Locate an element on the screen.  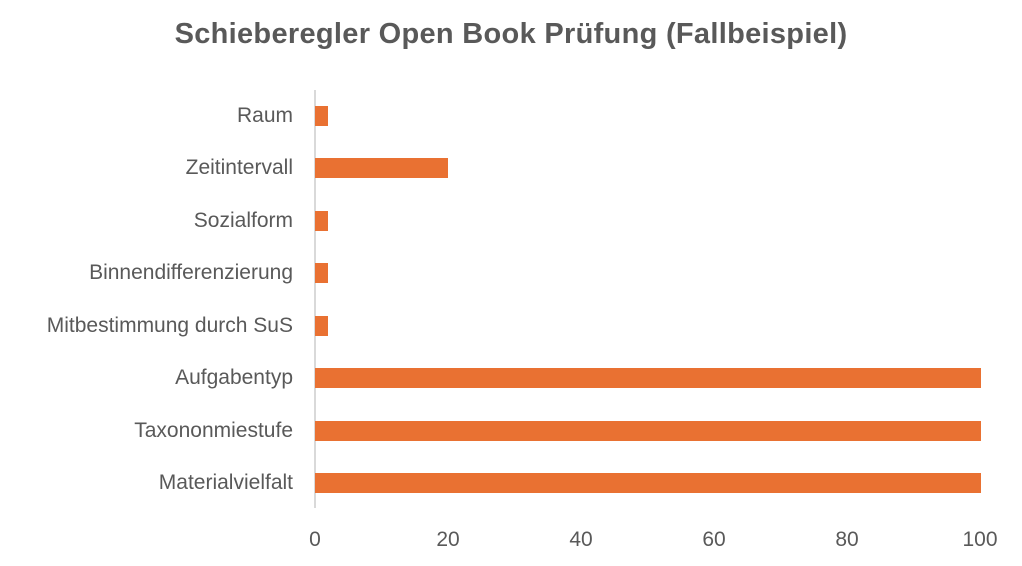
x-tick-label: 80 is located at coordinates (847, 539).